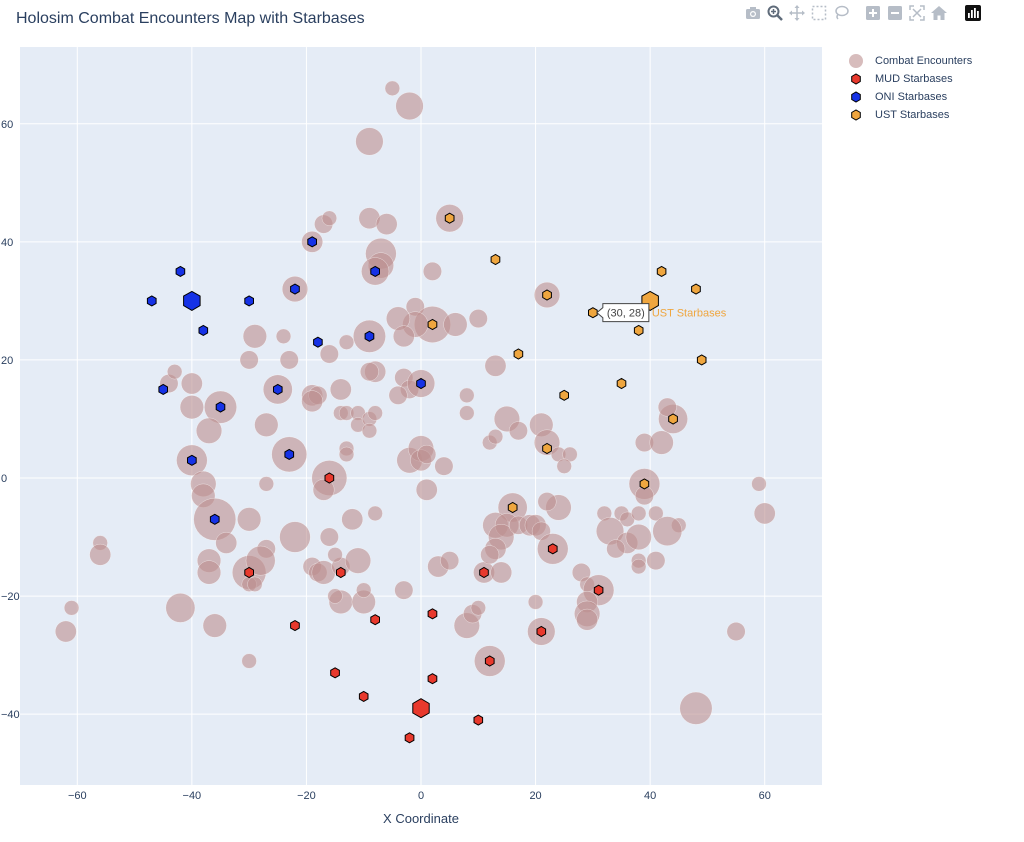  I want to click on reset-axes-icon, so click(939, 13).